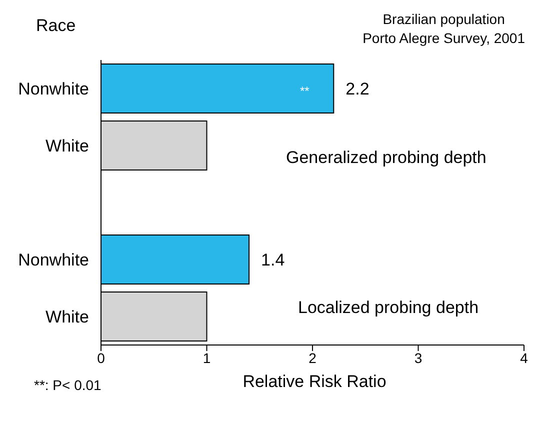 This screenshot has width=533, height=422. Describe the element at coordinates (273, 260) in the screenshot. I see `data-label: 1.4` at that location.